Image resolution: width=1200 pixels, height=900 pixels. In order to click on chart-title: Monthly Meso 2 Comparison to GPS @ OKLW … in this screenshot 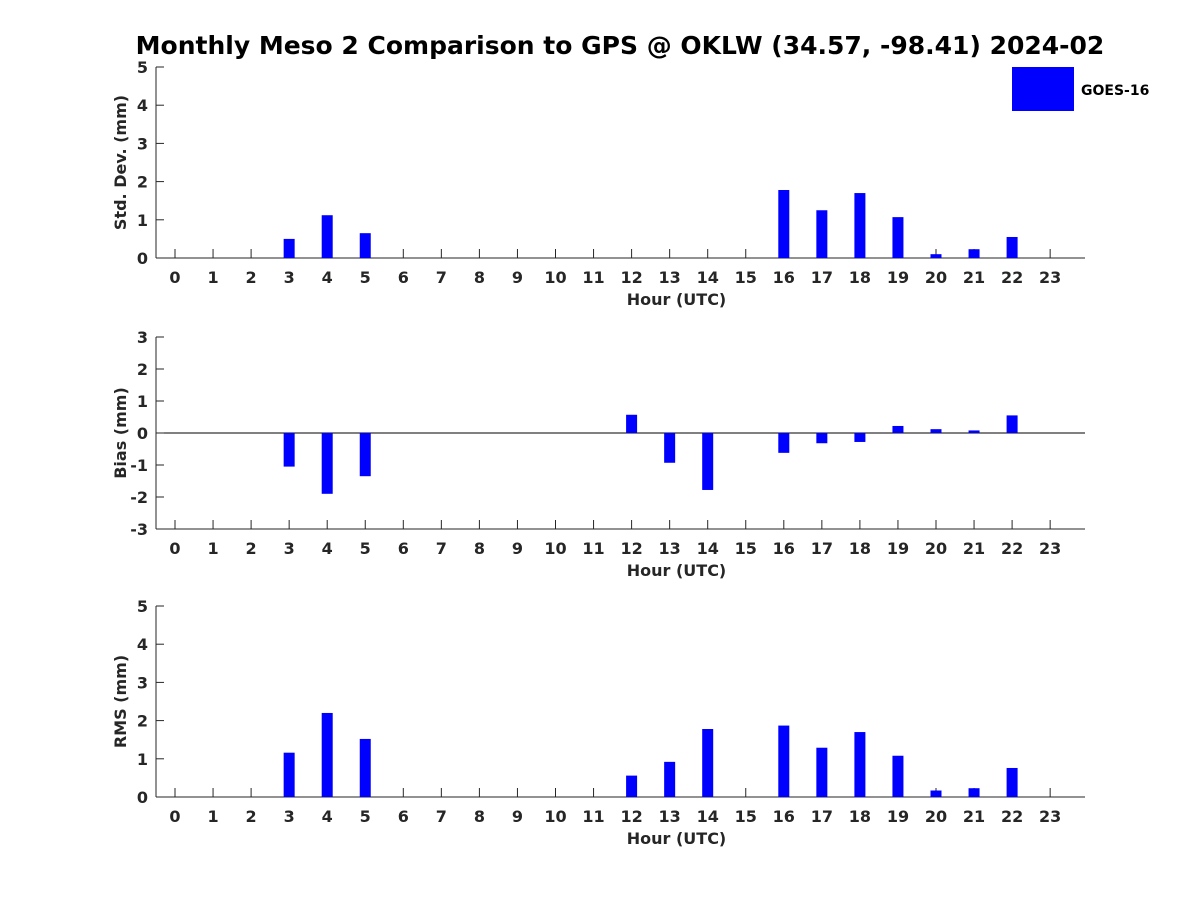, I will do `click(620, 45)`.